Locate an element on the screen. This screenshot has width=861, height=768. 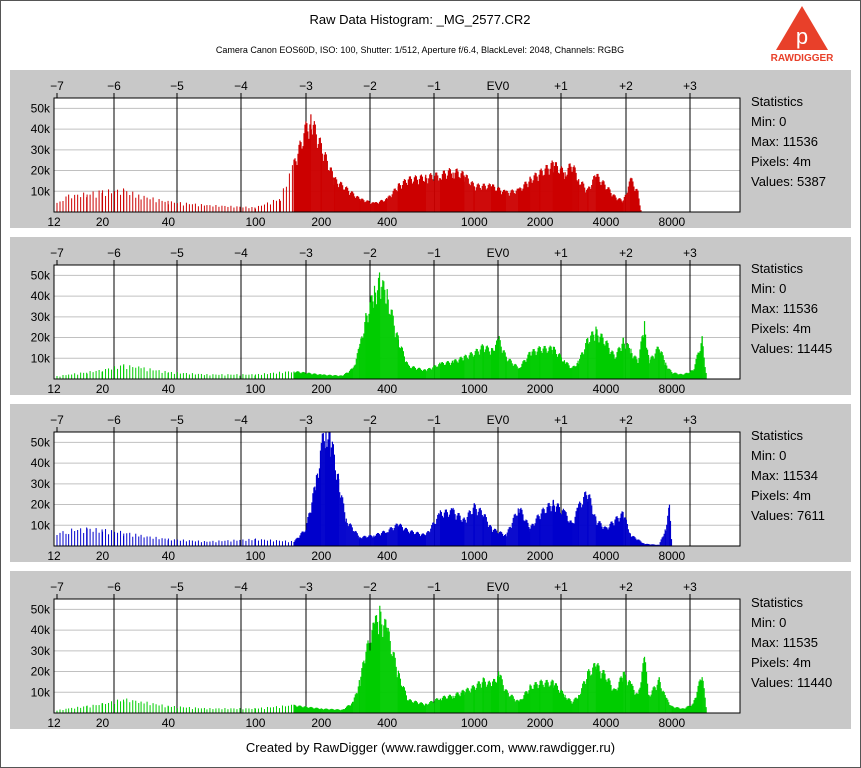
stat-values: Values: 11445 is located at coordinates (792, 348).